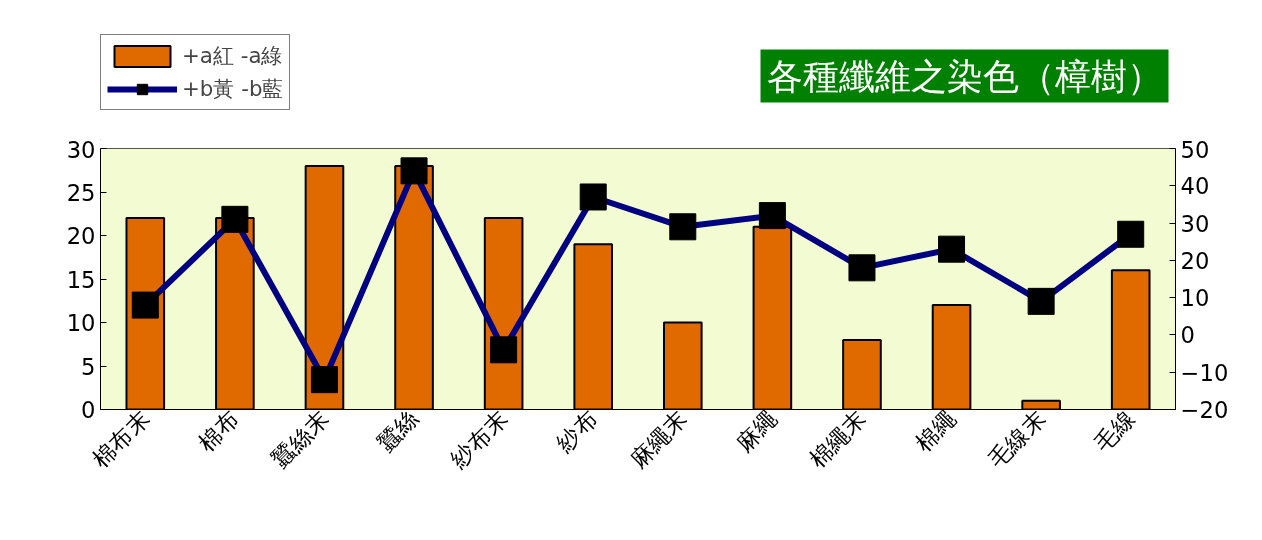 The image size is (1262, 540). I want to click on x-tick-label: 蠶絲, so click(398, 431).